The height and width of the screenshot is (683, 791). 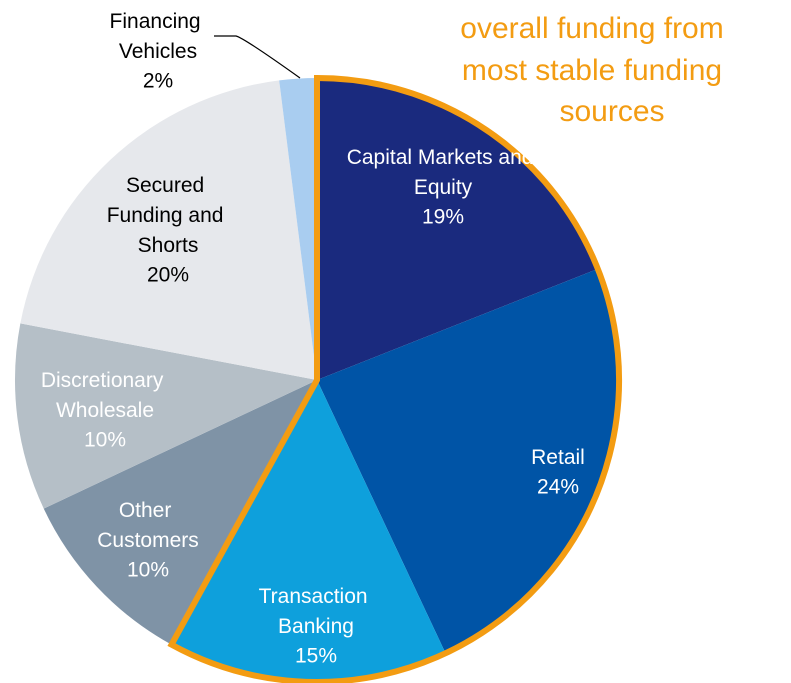 I want to click on slice-label: Secured Funding and Shorts, so click(x=168, y=215).